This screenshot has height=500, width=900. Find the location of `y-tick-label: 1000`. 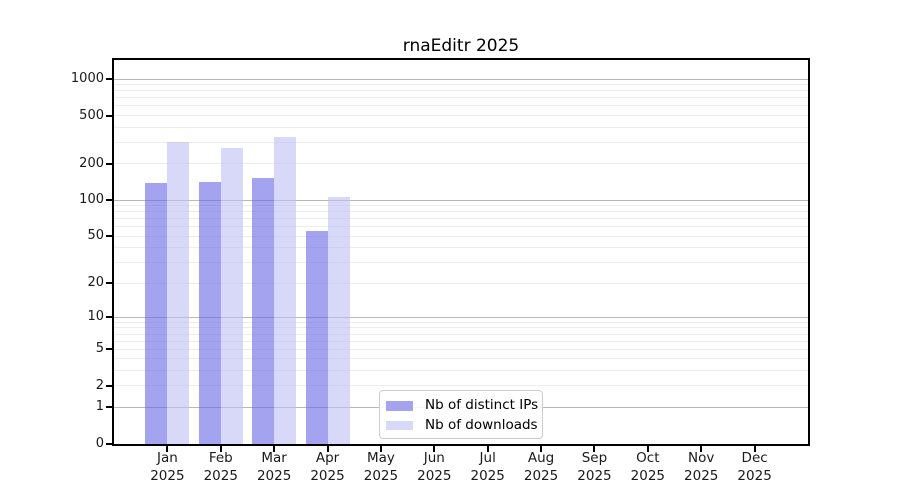

y-tick-label: 1000 is located at coordinates (87, 78).